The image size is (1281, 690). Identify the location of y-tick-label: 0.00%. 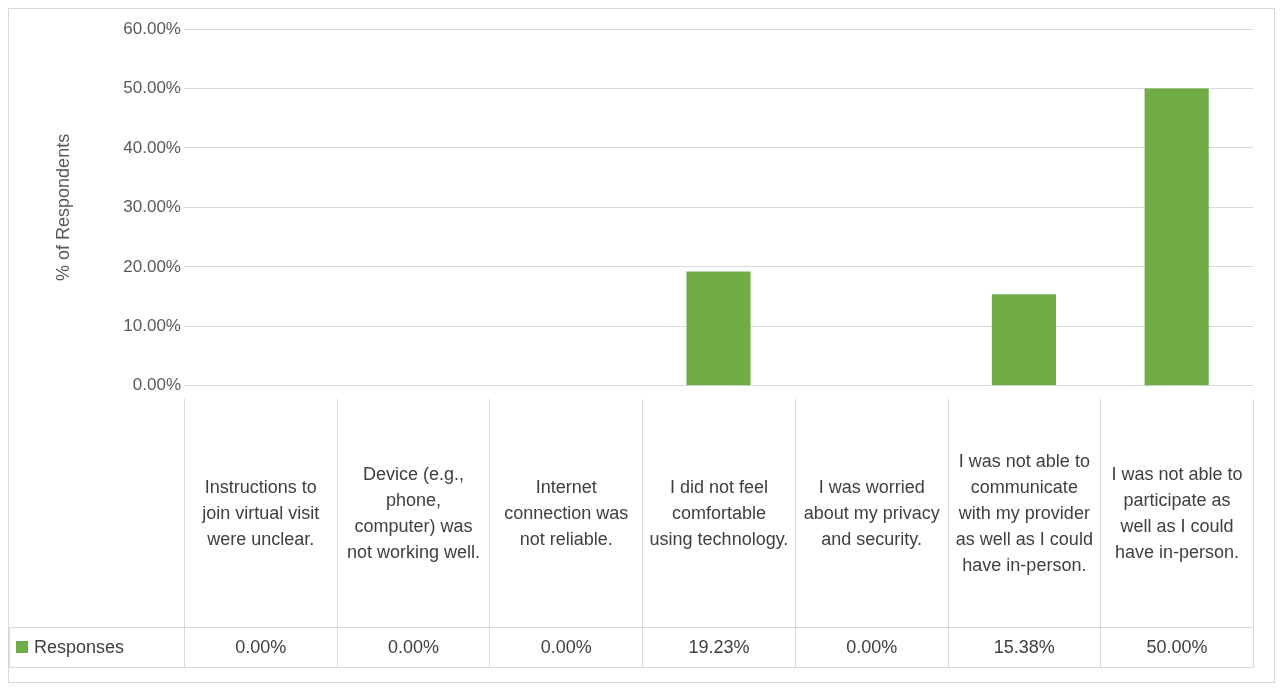
(156, 385).